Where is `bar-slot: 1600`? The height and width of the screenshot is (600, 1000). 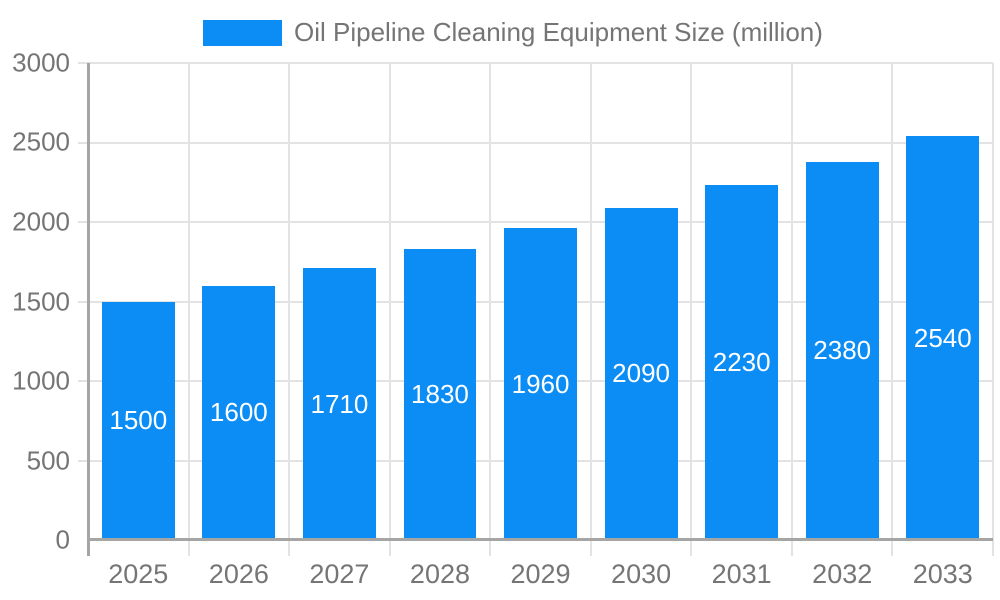 bar-slot: 1600 is located at coordinates (239, 301).